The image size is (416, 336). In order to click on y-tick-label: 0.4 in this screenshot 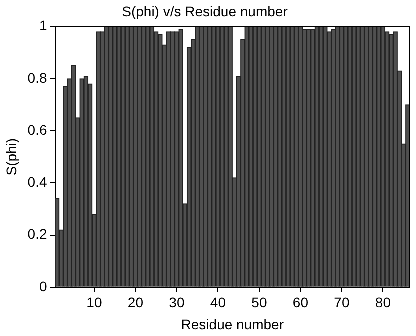, I will do `click(38, 182)`.